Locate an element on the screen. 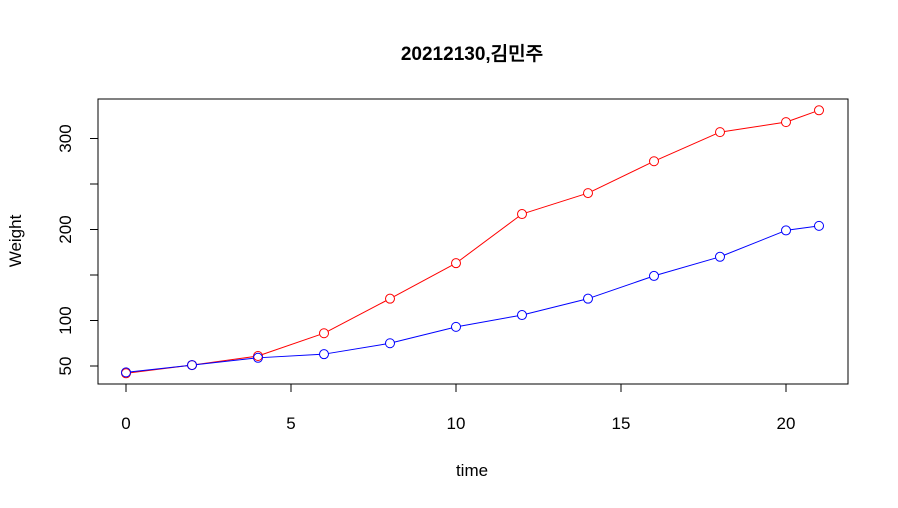 This screenshot has height=508, width=898. x-tick-label: 20 is located at coordinates (786, 423).